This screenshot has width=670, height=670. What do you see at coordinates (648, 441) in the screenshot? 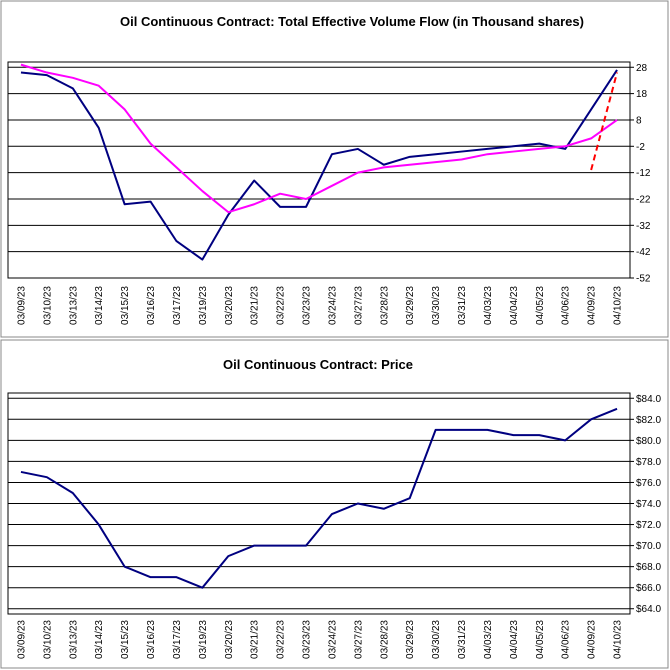
I see `y-tick-label: $80.0` at bounding box center [648, 441].